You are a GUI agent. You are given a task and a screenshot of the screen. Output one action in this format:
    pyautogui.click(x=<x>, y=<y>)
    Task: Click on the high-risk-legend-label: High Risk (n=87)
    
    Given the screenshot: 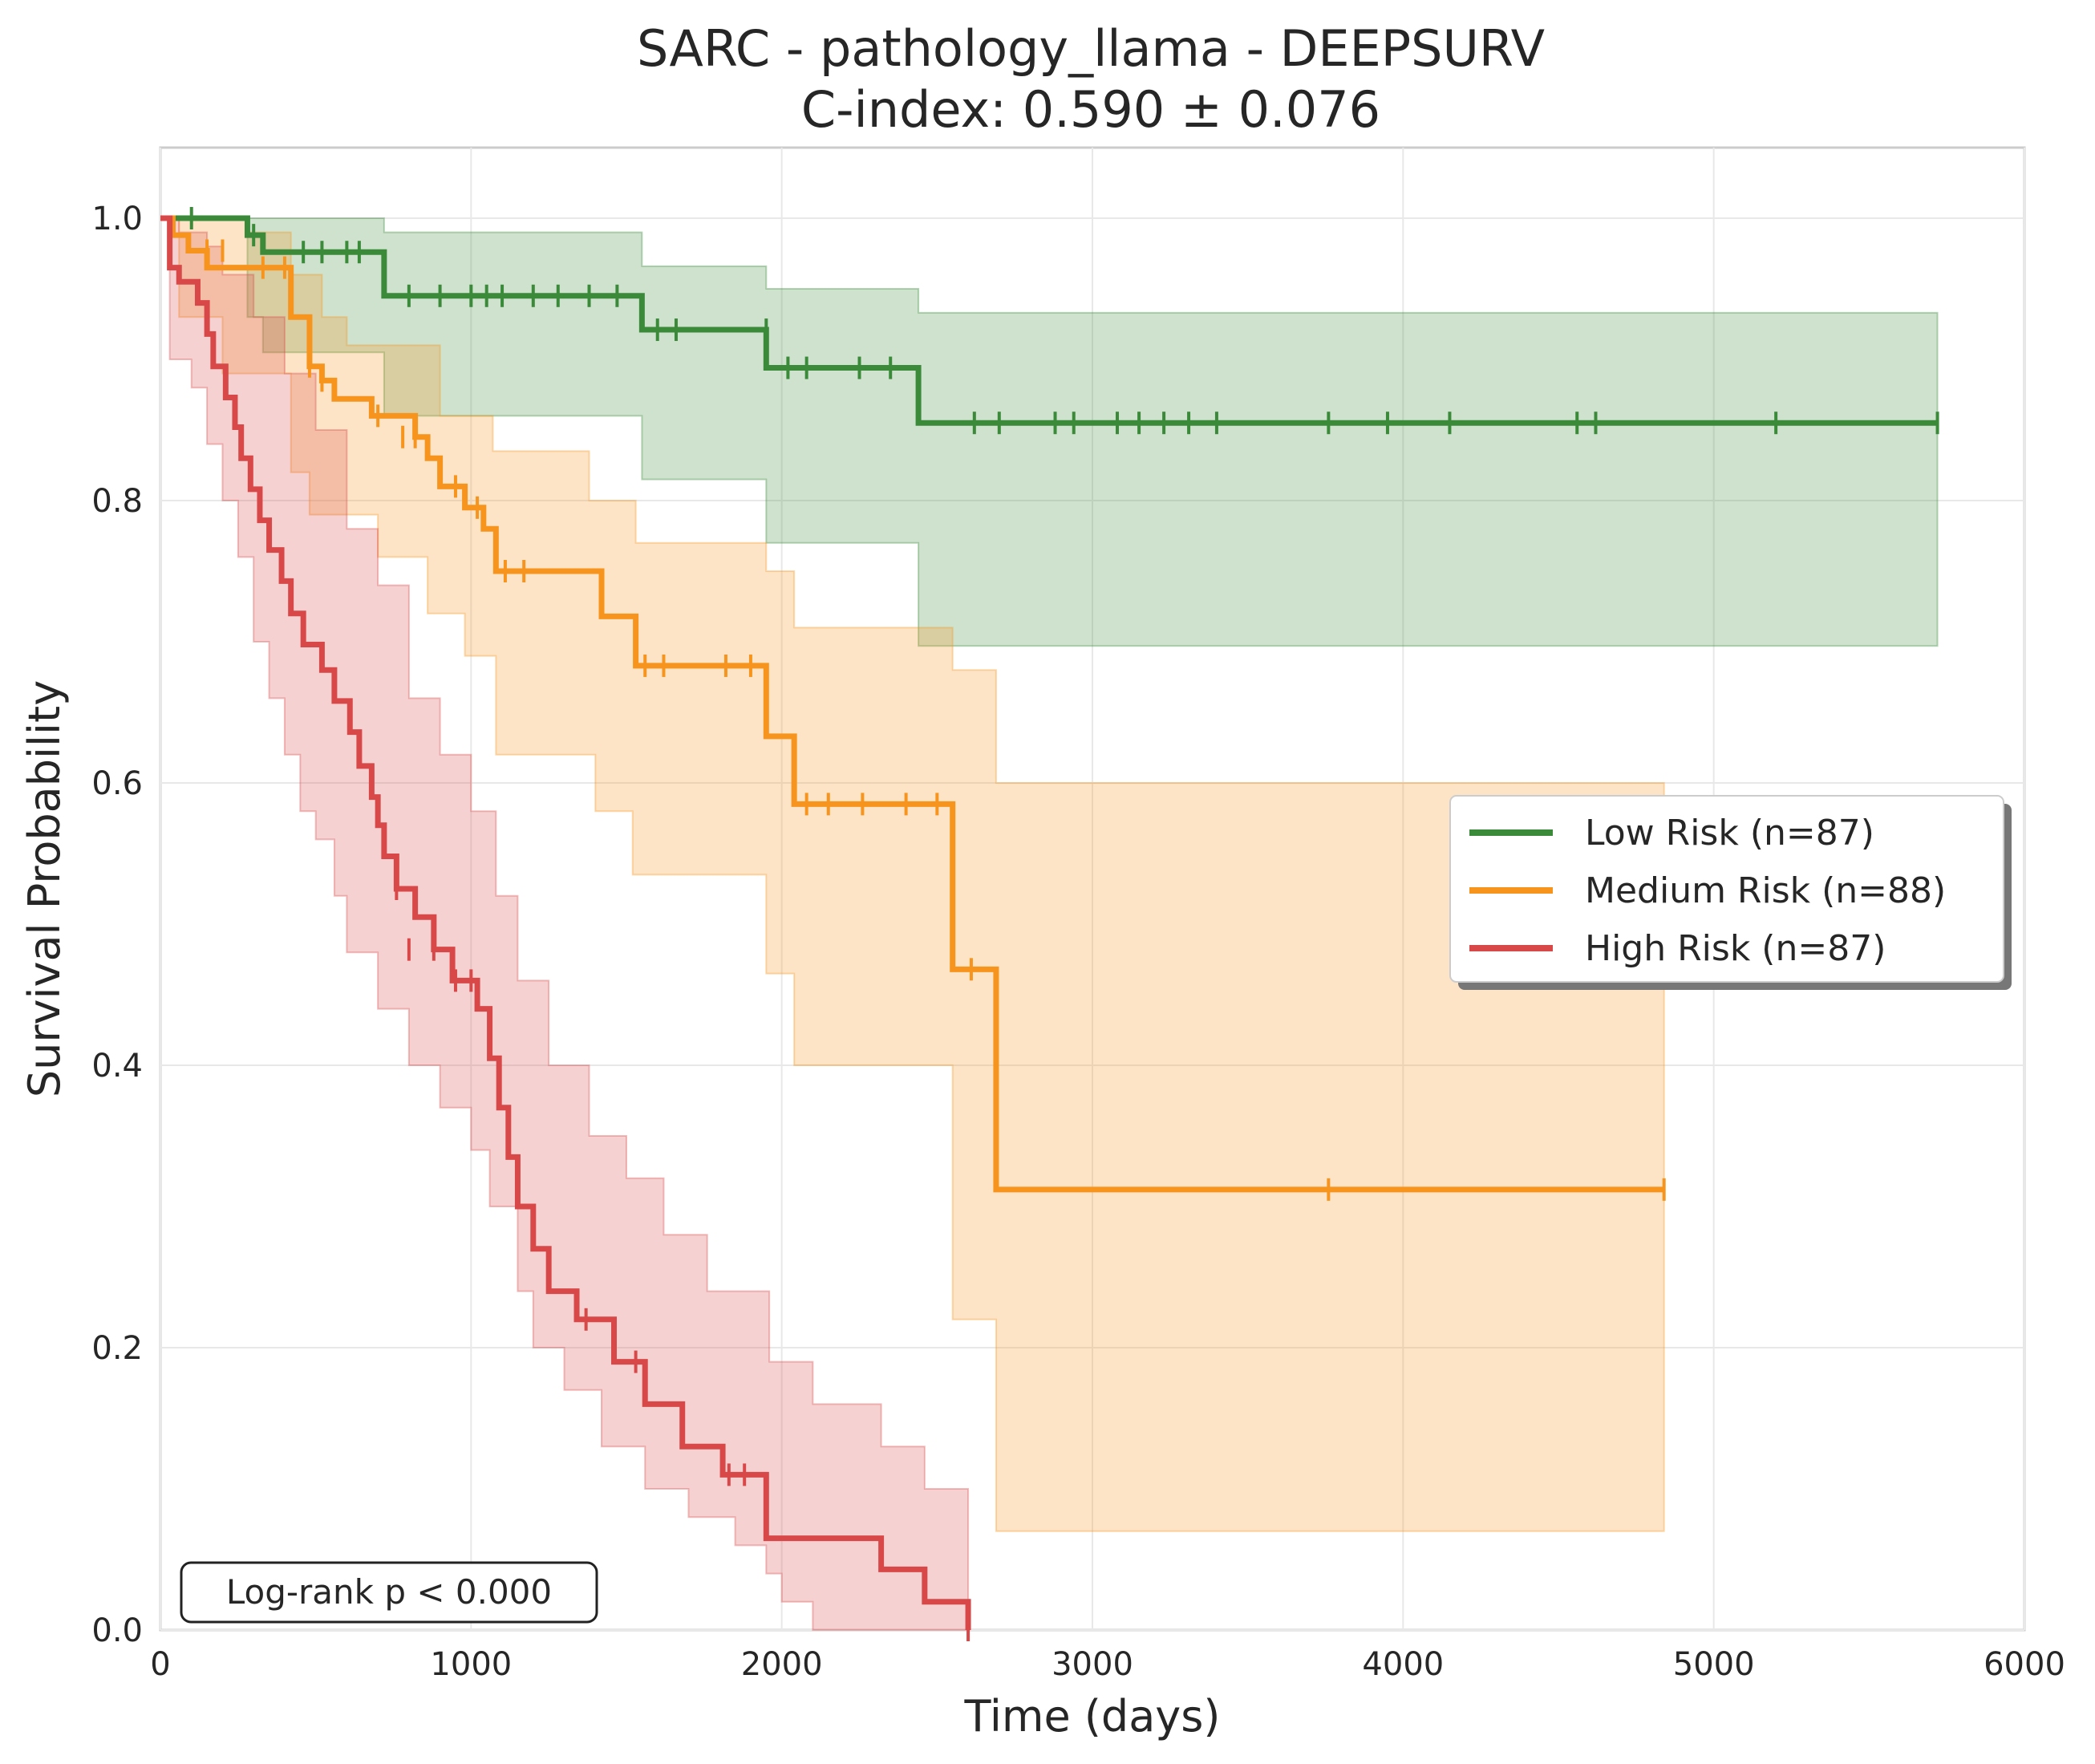 What is the action you would take?
    pyautogui.click(x=1735, y=949)
    